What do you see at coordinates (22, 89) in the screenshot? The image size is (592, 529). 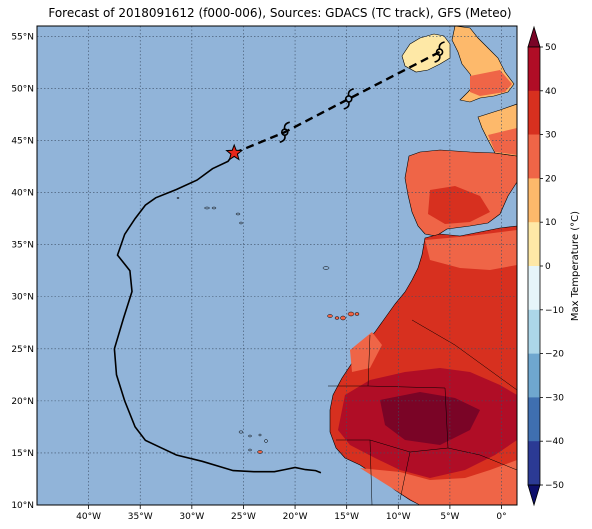 I see `lat-tick-label: 50°N` at bounding box center [22, 89].